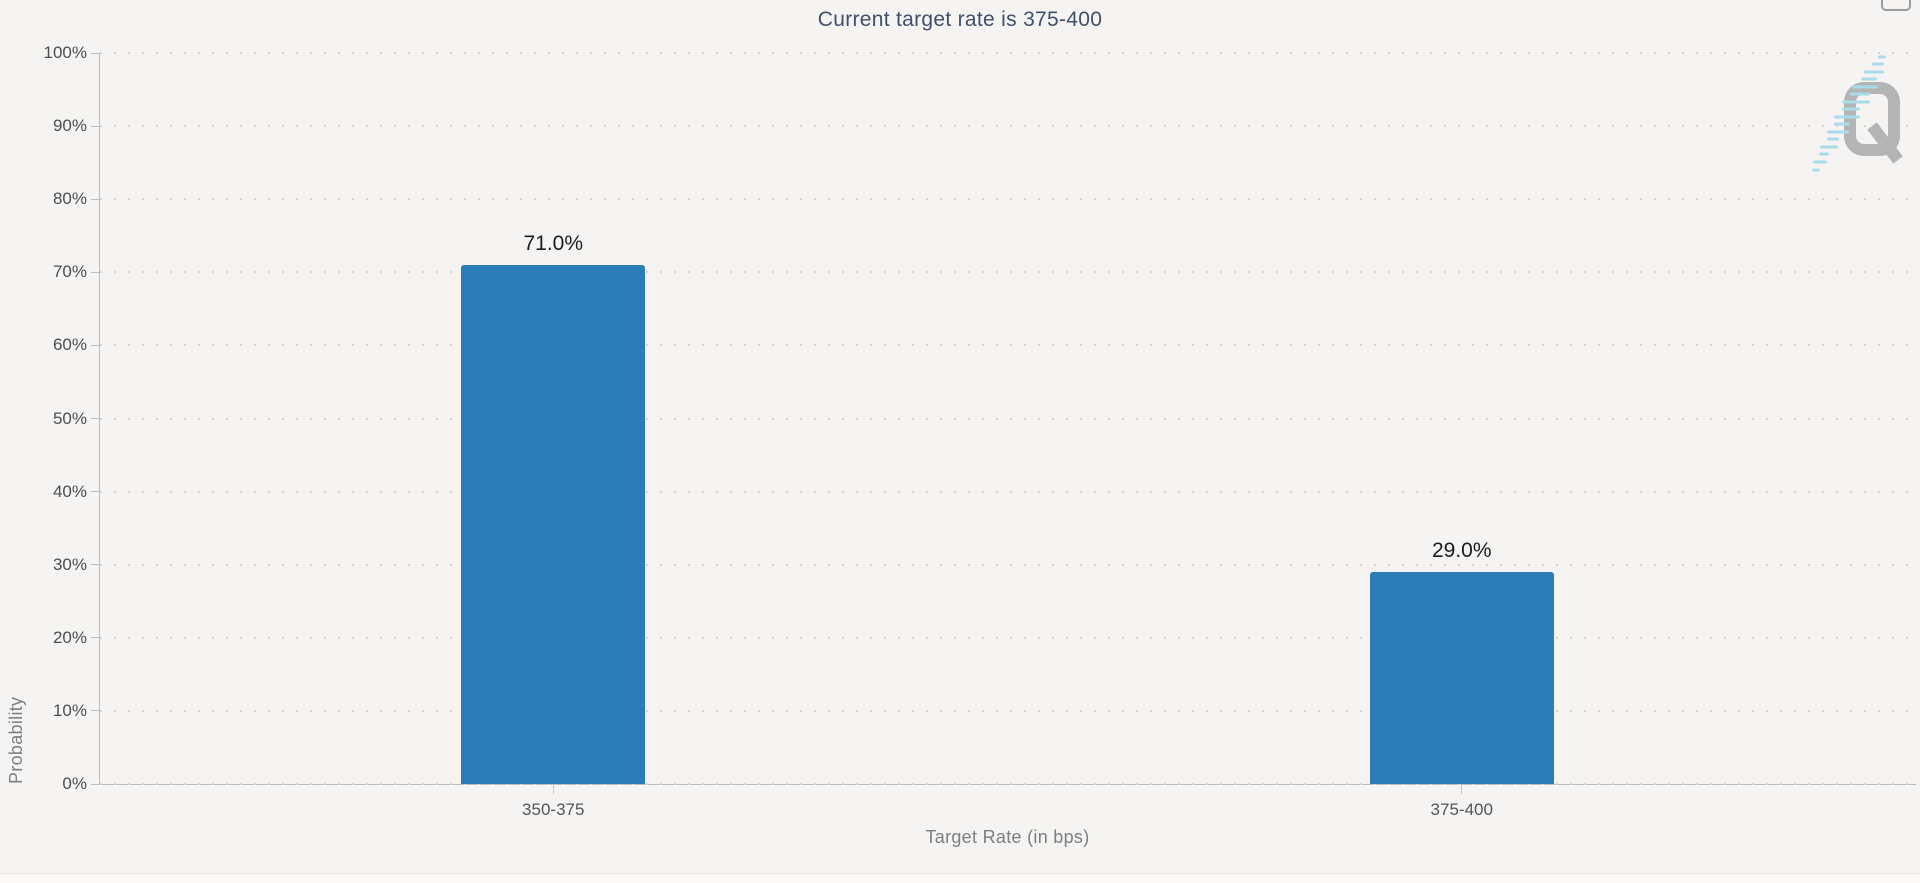 The width and height of the screenshot is (1920, 883). Describe the element at coordinates (69, 637) in the screenshot. I see `y-tick-label-20: 20%` at that location.